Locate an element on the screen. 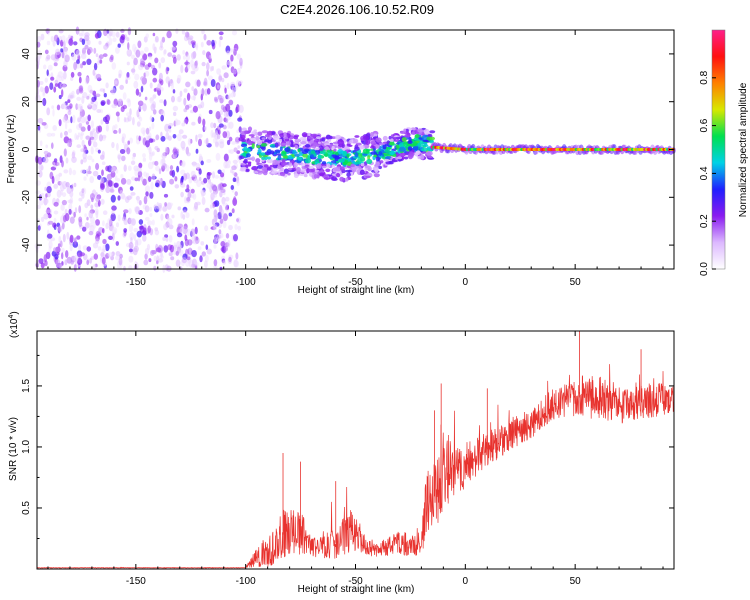 This screenshot has height=600, width=750. colorbar-label: Normalized spectral amplitude is located at coordinates (743, 149).